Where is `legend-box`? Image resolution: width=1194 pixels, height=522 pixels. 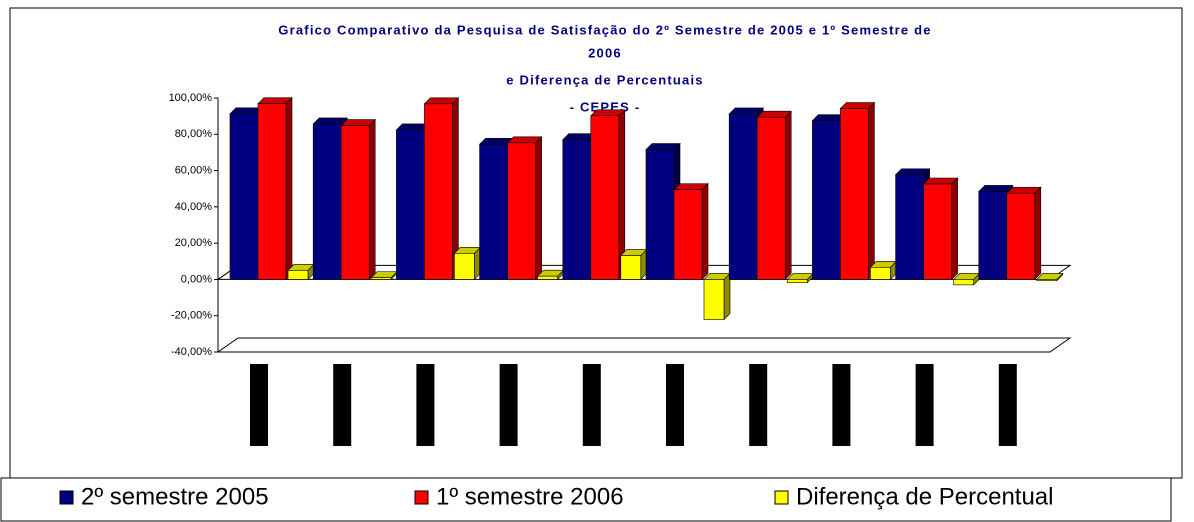
legend-box is located at coordinates (586, 499).